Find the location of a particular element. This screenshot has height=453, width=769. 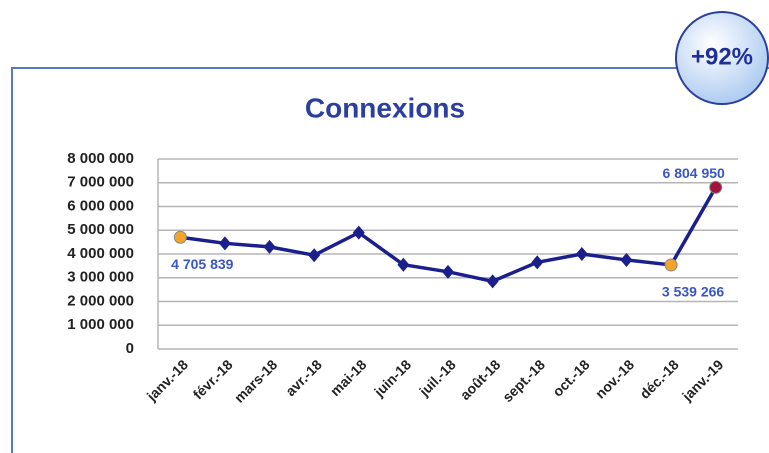

y-tick-label: 0 is located at coordinates (130, 348).